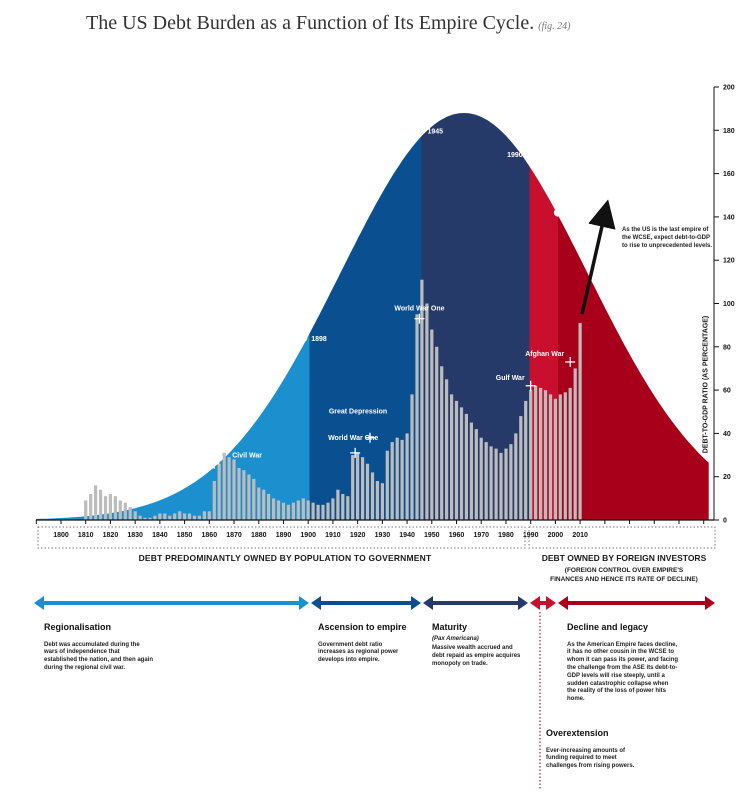 This screenshot has width=756, height=794. I want to click on phase-title: Ascension to empire, so click(362, 627).